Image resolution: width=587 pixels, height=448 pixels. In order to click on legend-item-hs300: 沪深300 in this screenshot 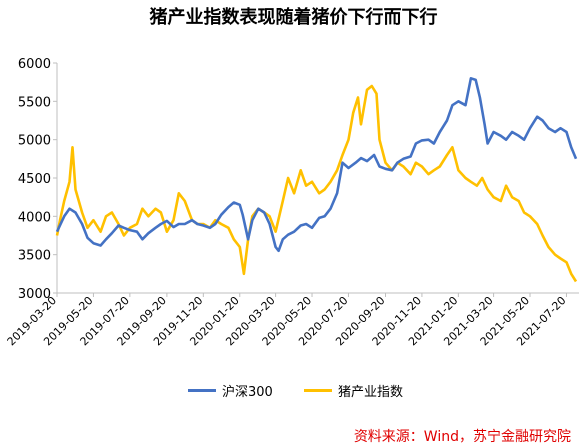, I will do `click(230, 390)`.